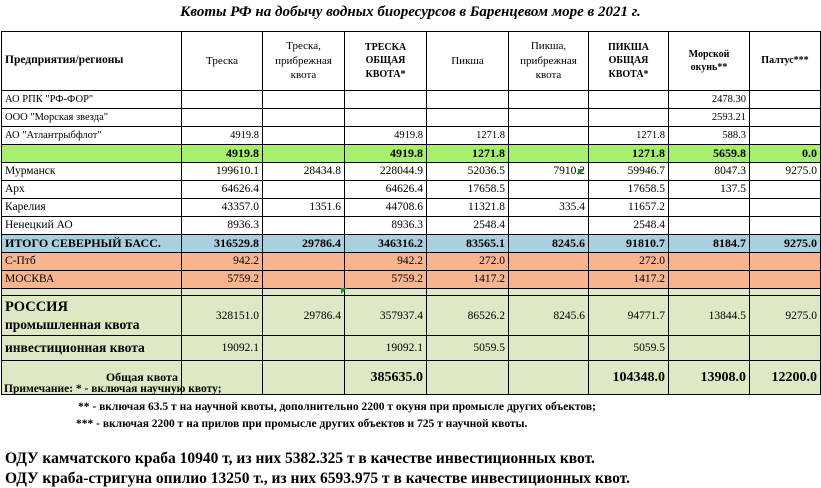  What do you see at coordinates (91, 117) in the screenshot?
I see `row-label: ООО "Морская звезда"` at bounding box center [91, 117].